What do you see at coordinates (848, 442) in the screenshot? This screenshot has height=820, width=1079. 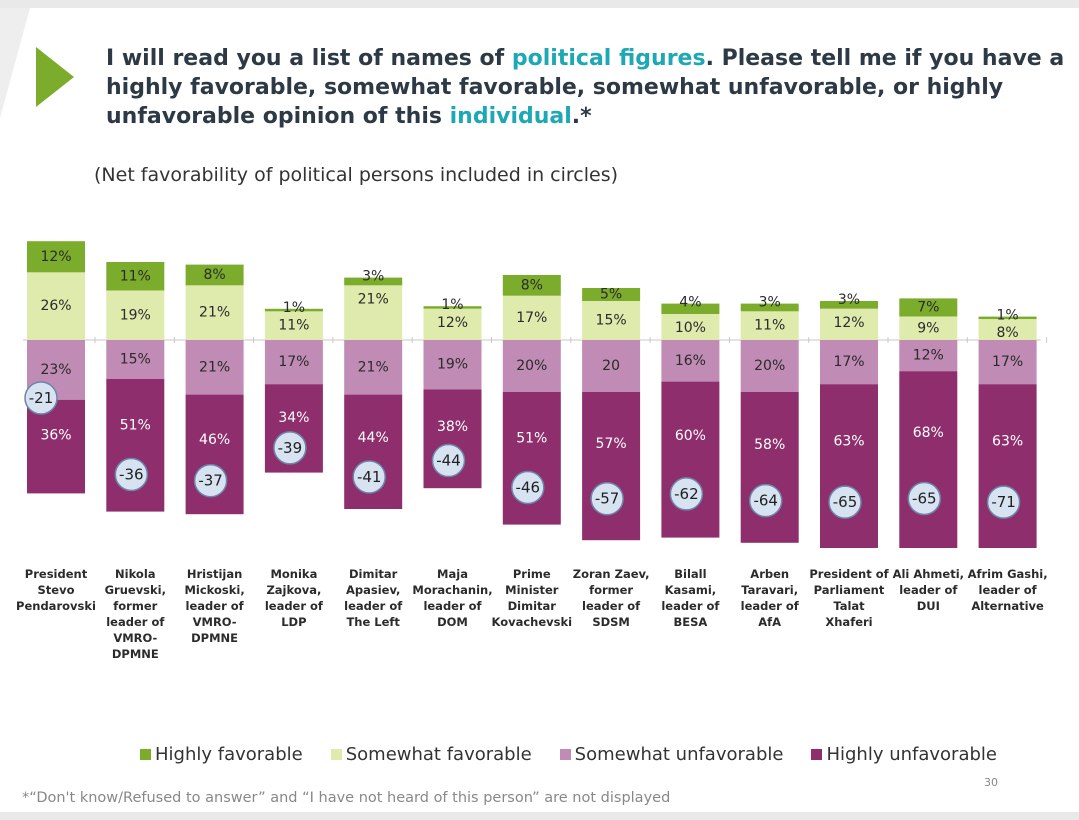 I see `label-highly-unfavorable-10: 63%` at bounding box center [848, 442].